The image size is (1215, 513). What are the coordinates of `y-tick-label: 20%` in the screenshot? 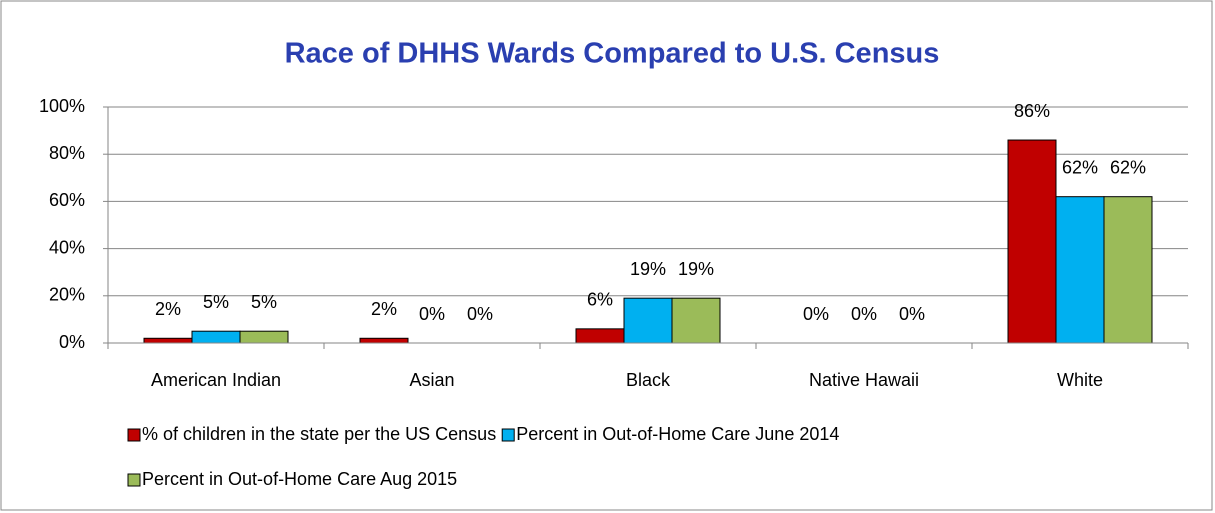 It's located at (67, 295).